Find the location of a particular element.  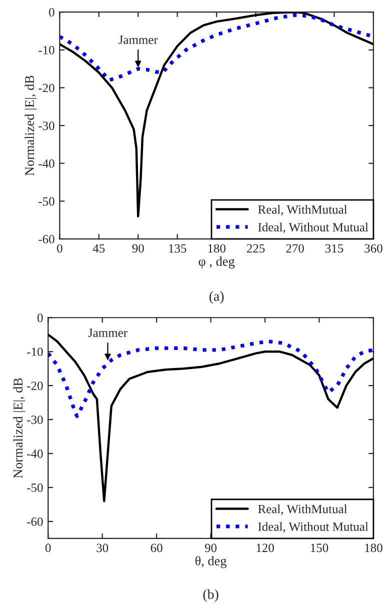

text: (b) is located at coordinates (210, 595).